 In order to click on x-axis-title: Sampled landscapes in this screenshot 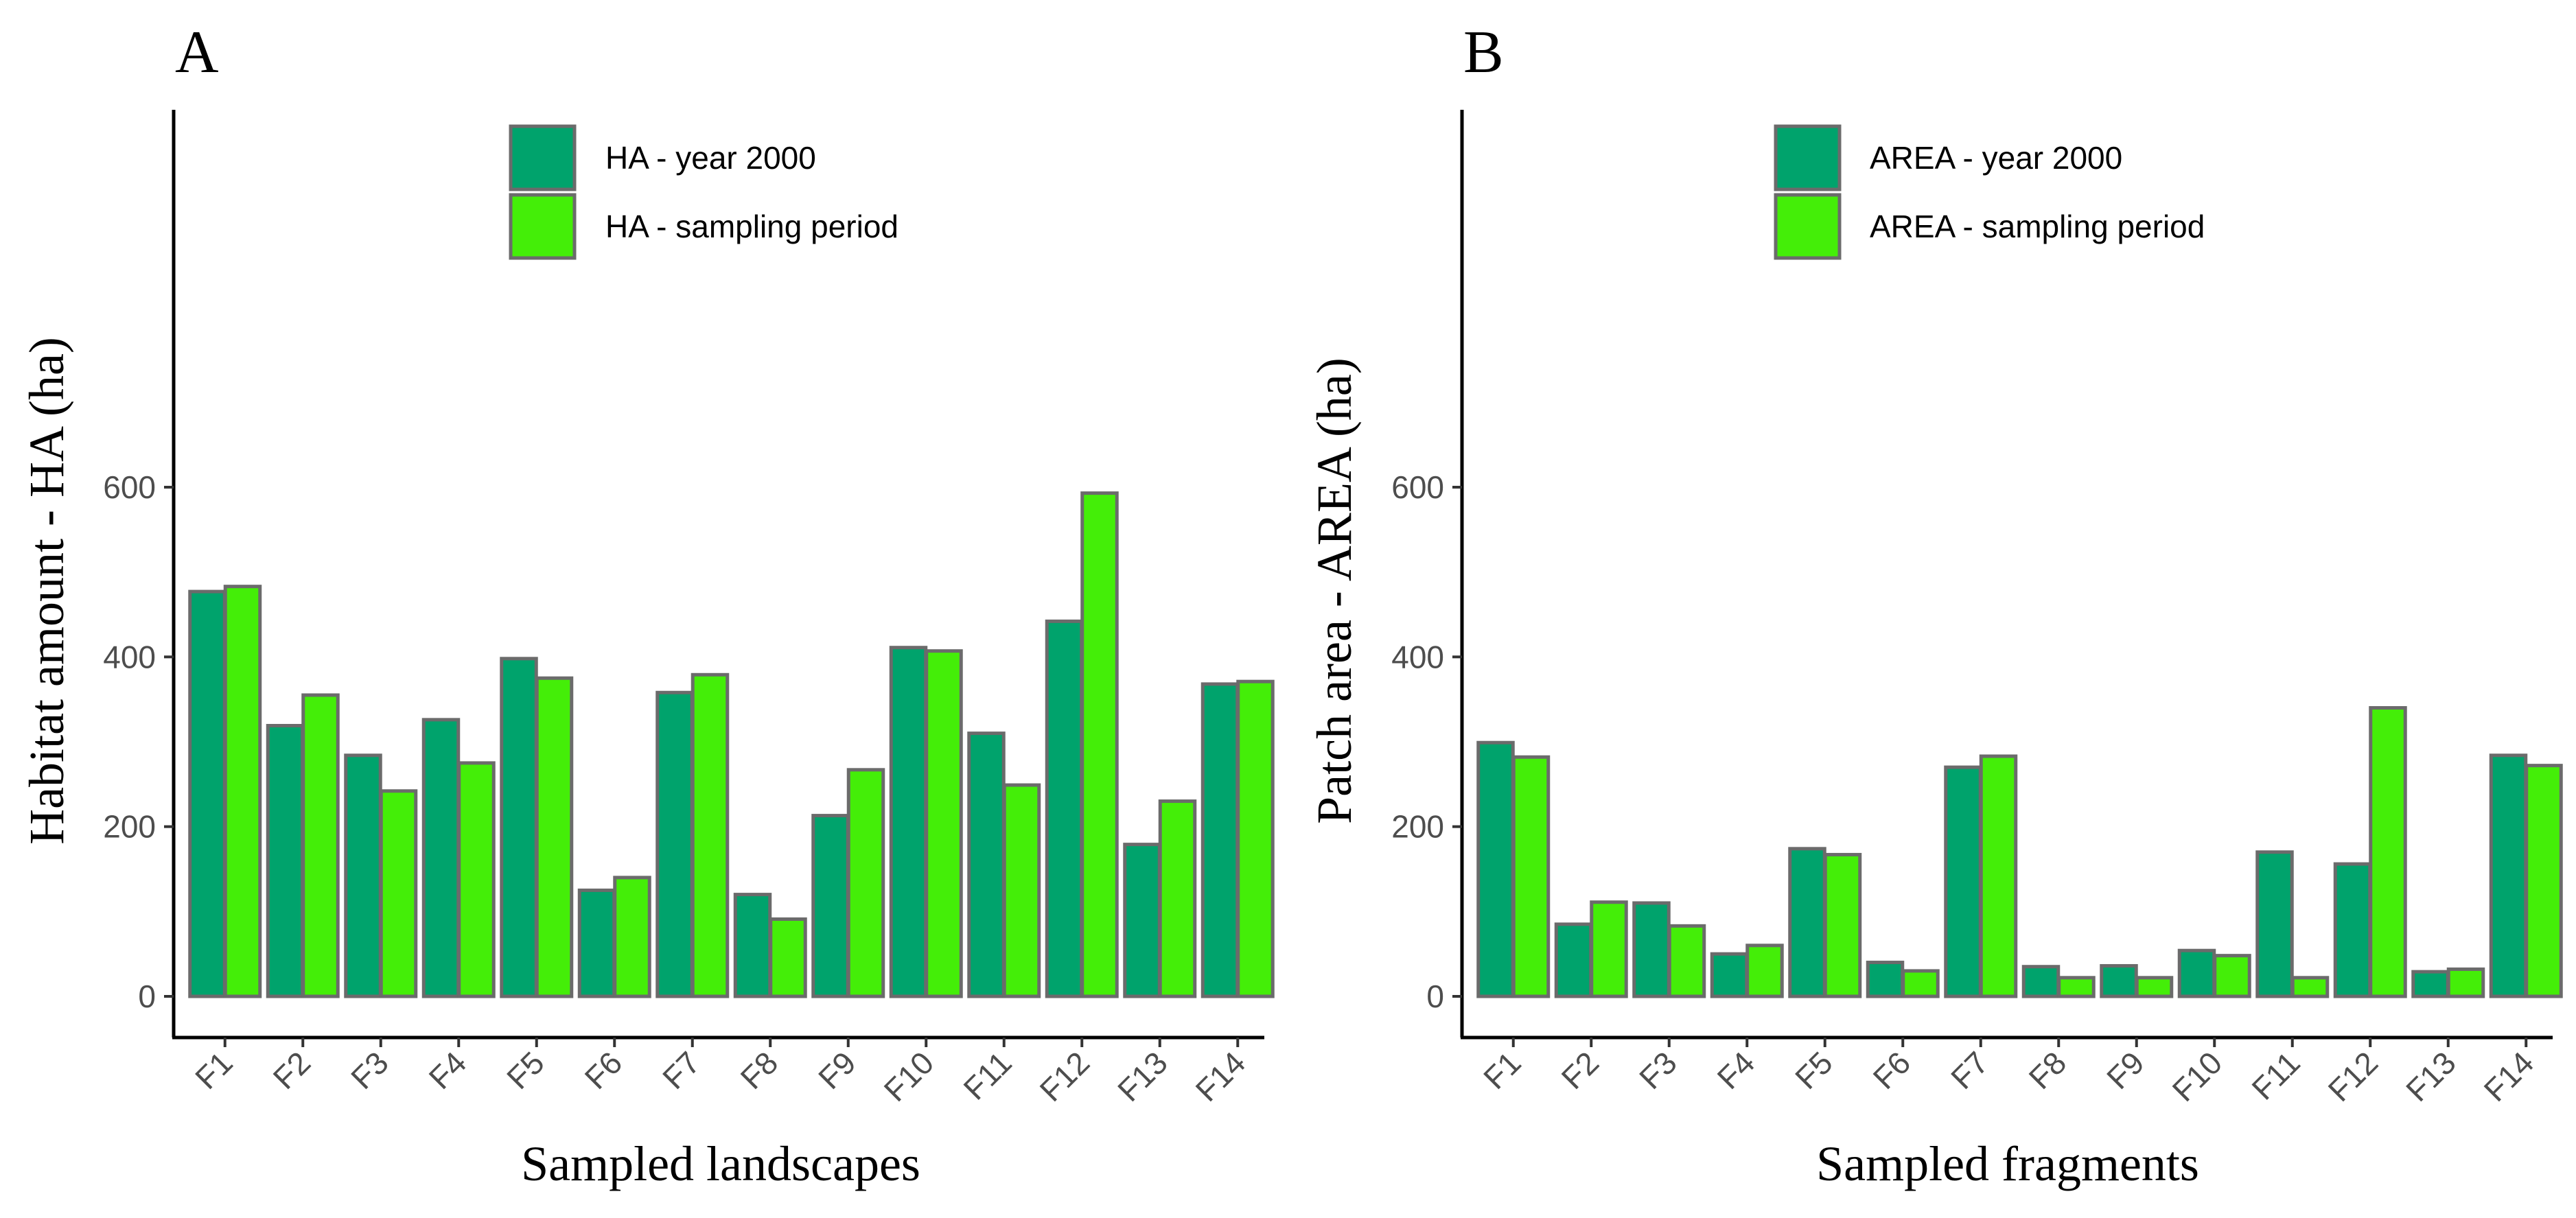, I will do `click(720, 1164)`.